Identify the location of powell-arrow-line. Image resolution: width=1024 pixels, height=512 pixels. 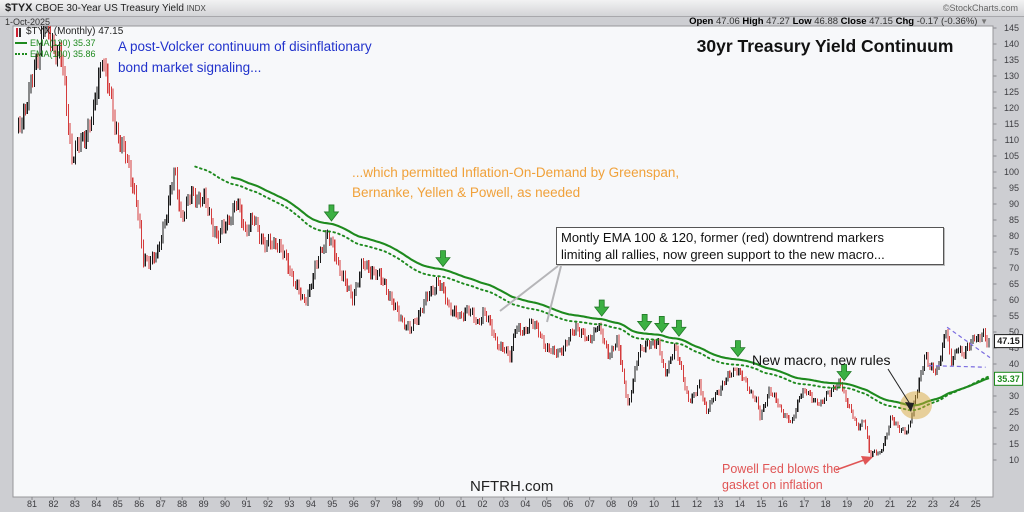
(850, 465).